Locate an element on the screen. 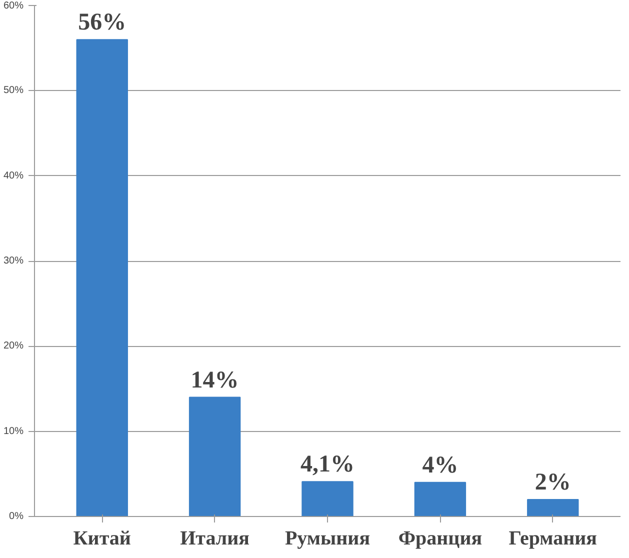 This screenshot has width=629, height=558. x-tick-label: Италия is located at coordinates (215, 539).